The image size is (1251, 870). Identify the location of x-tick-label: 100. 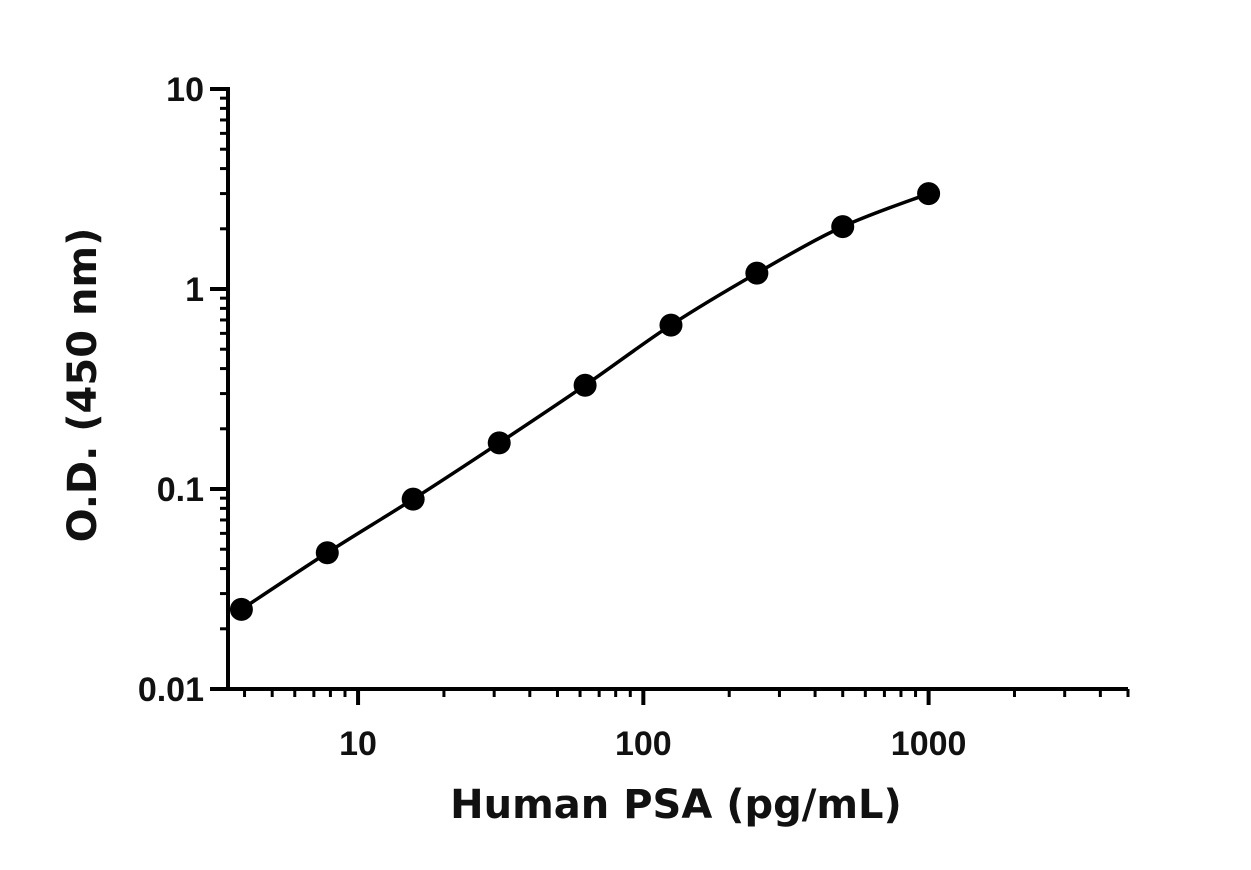
(643, 744).